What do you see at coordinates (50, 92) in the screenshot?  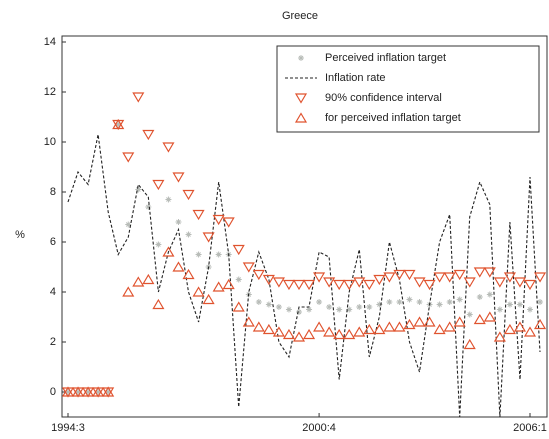 I see `y-tick-label: 12` at bounding box center [50, 92].